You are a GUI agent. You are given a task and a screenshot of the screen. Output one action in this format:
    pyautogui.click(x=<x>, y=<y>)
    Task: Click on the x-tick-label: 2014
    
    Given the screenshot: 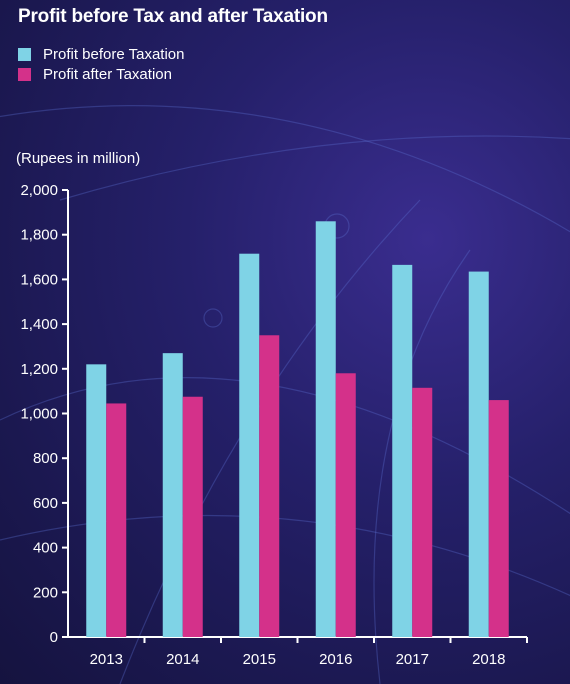 What is the action you would take?
    pyautogui.click(x=182, y=659)
    